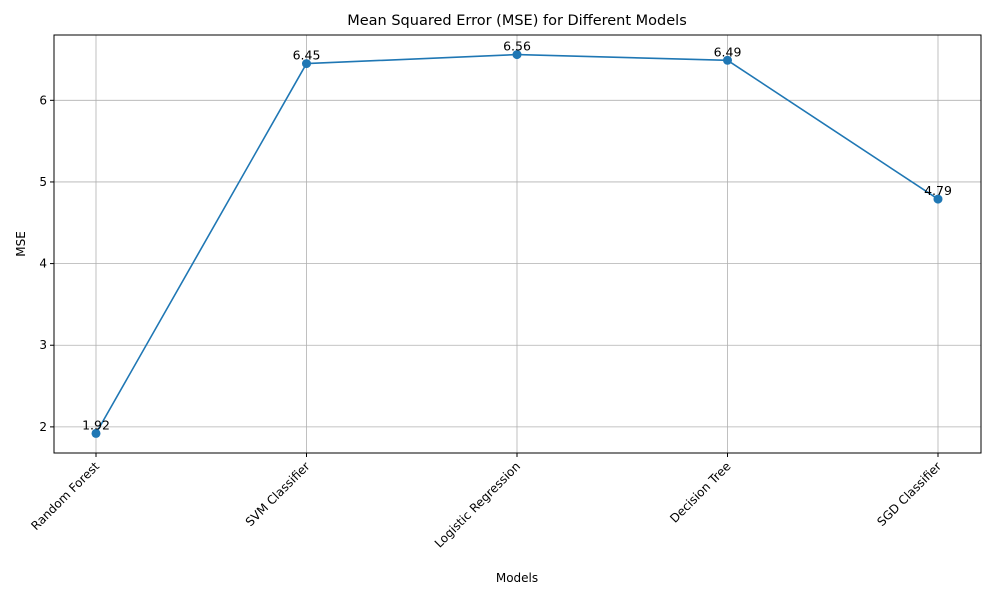 This screenshot has width=1000, height=600. I want to click on data-label: 6.56, so click(517, 46).